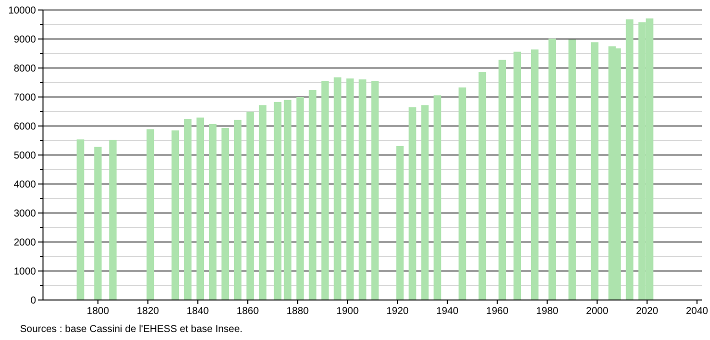 The height and width of the screenshot is (340, 710). I want to click on x-tick-label: 1860, so click(248, 311).